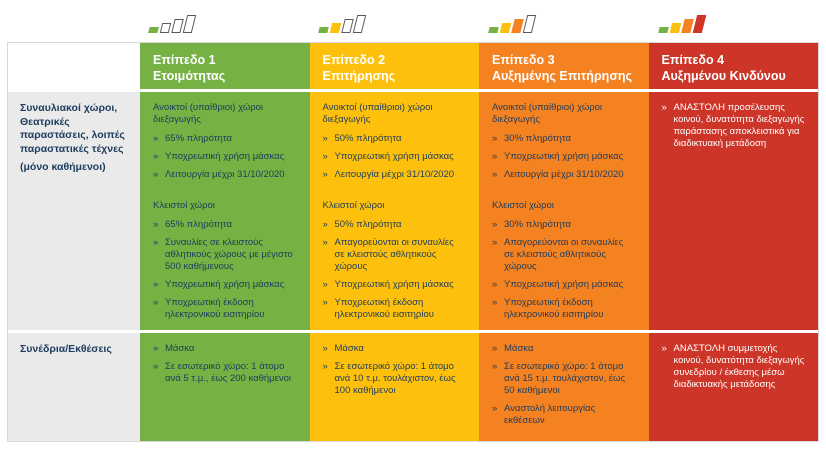 The width and height of the screenshot is (826, 458). I want to click on restriction-text: 50% πληρότητα, so click(368, 138).